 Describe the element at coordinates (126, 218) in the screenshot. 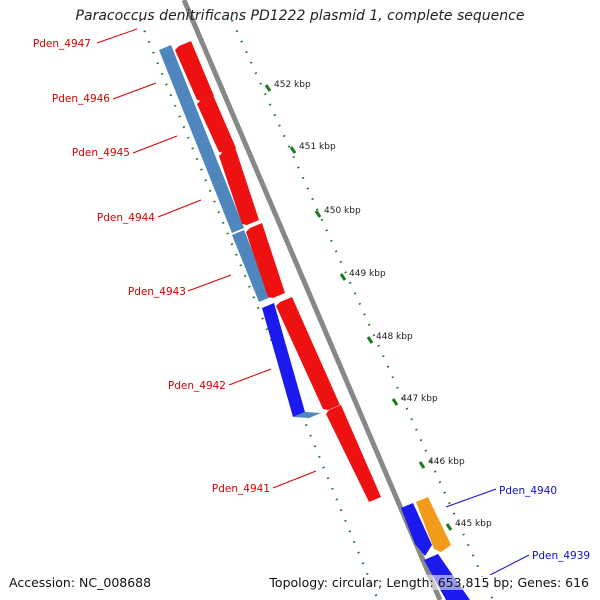

I see `gene-label-pden-4944: Pden_4944` at that location.